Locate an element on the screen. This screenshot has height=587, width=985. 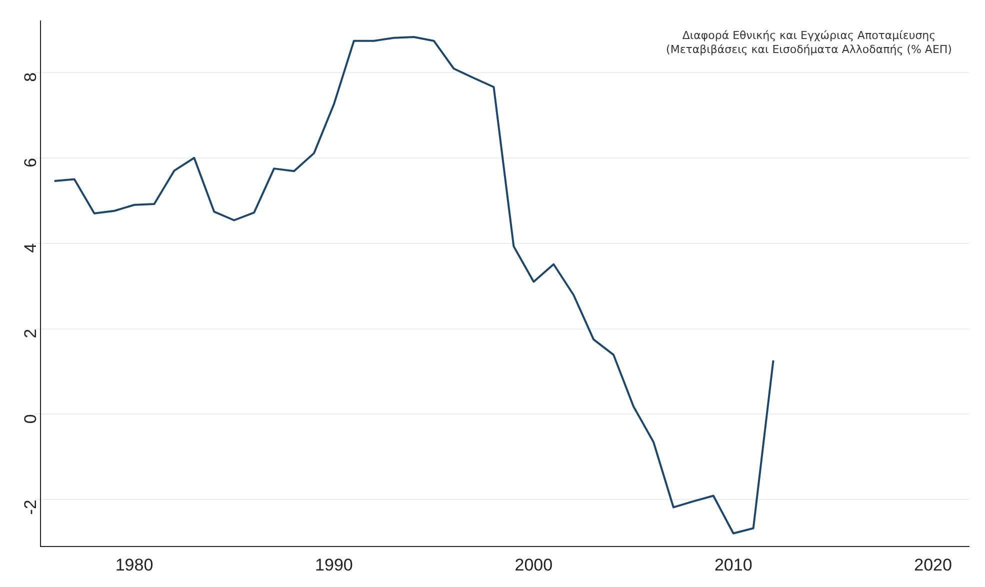
y-tick-label: -2 is located at coordinates (30, 507).